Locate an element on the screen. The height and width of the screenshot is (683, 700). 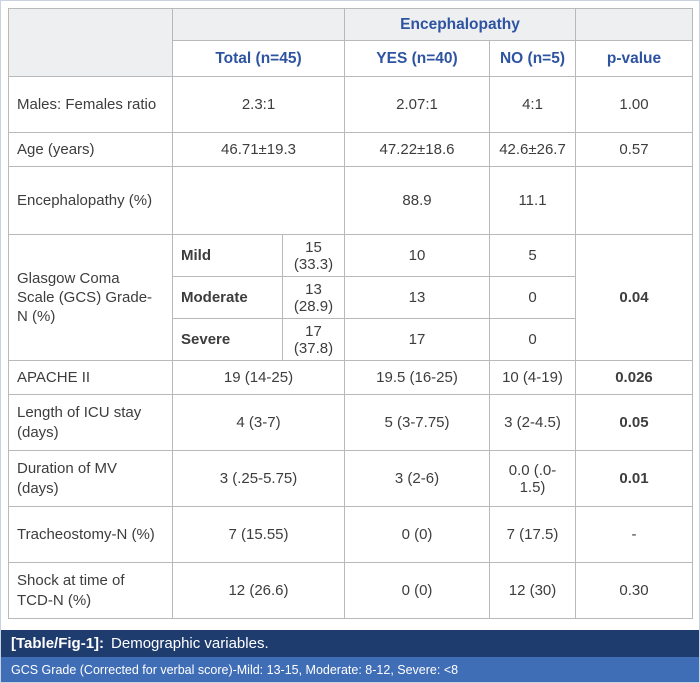
row-gcs-moderate-yes: 13 is located at coordinates (417, 297).